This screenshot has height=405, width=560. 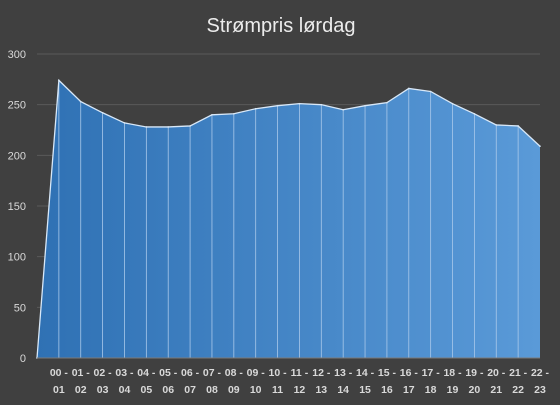 I want to click on y-tick-label: 300, so click(x=17, y=55).